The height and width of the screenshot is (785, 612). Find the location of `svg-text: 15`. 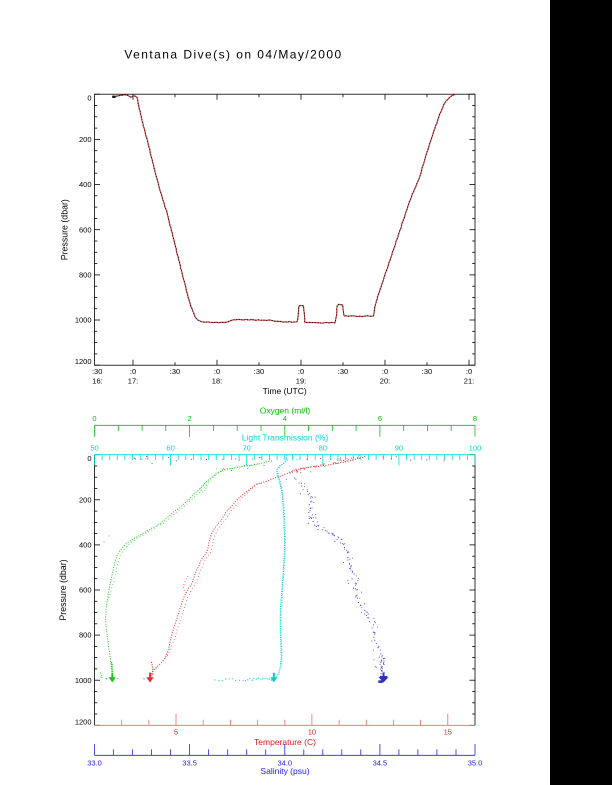

svg-text: 15 is located at coordinates (448, 732).